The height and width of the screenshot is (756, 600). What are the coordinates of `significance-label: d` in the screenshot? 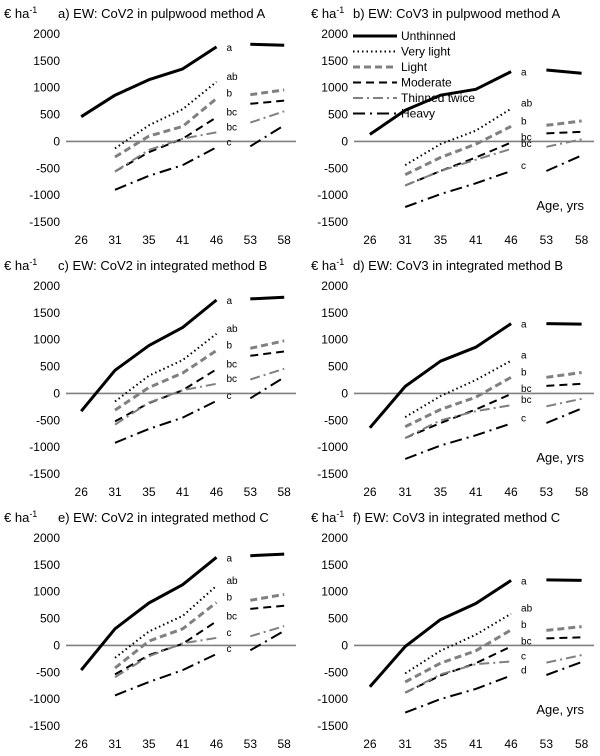 It's located at (524, 671).